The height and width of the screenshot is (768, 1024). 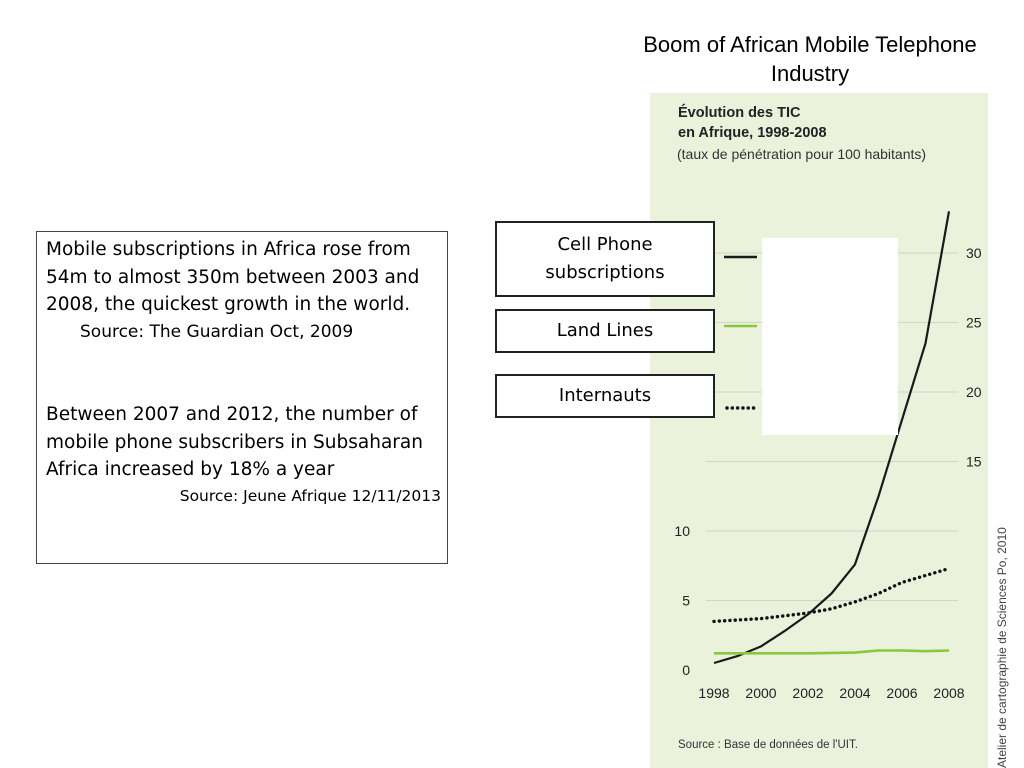 I want to click on chart-x-ticks: 1998 2000 2002 2004 2006 2008, so click(x=831, y=693).